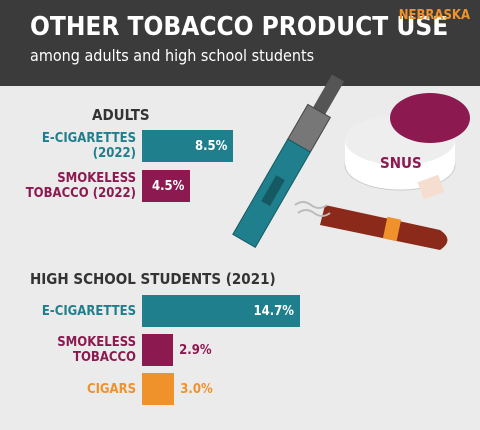 This screenshot has width=480, height=430. Describe the element at coordinates (80, 186) in the screenshot. I see `category-label: SMOKELESS TOBACCO (2022)` at that location.